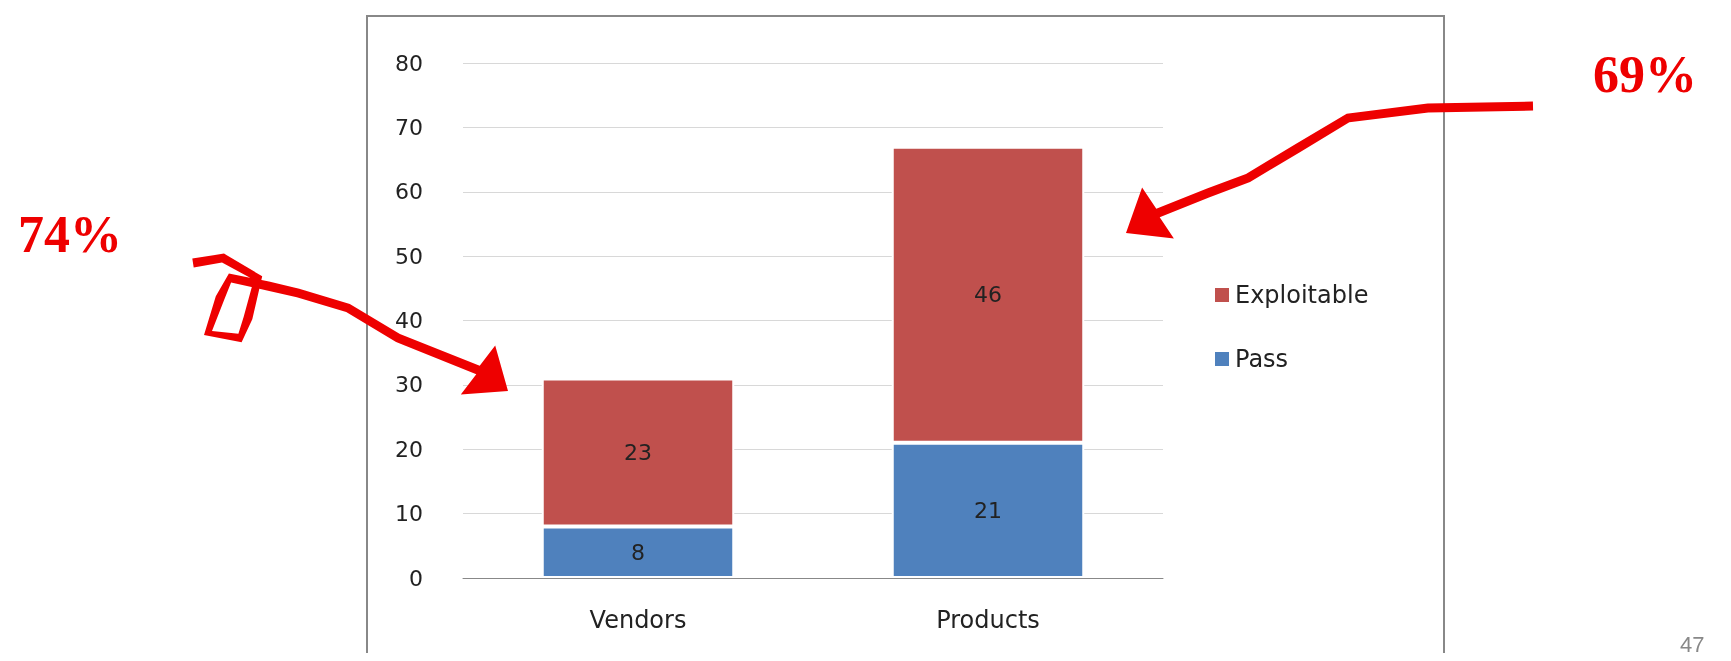 This screenshot has height=661, width=1731. What do you see at coordinates (638, 620) in the screenshot?
I see `x-tick-label: Vendors` at bounding box center [638, 620].